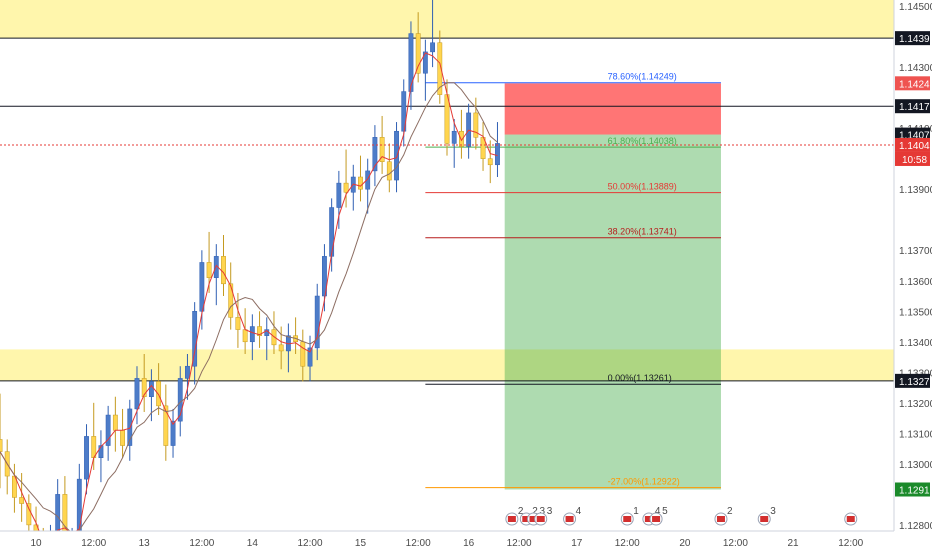 The width and height of the screenshot is (932, 555). What do you see at coordinates (915, 434) in the screenshot?
I see `price-axis-tick-label: 1.13100` at bounding box center [915, 434].